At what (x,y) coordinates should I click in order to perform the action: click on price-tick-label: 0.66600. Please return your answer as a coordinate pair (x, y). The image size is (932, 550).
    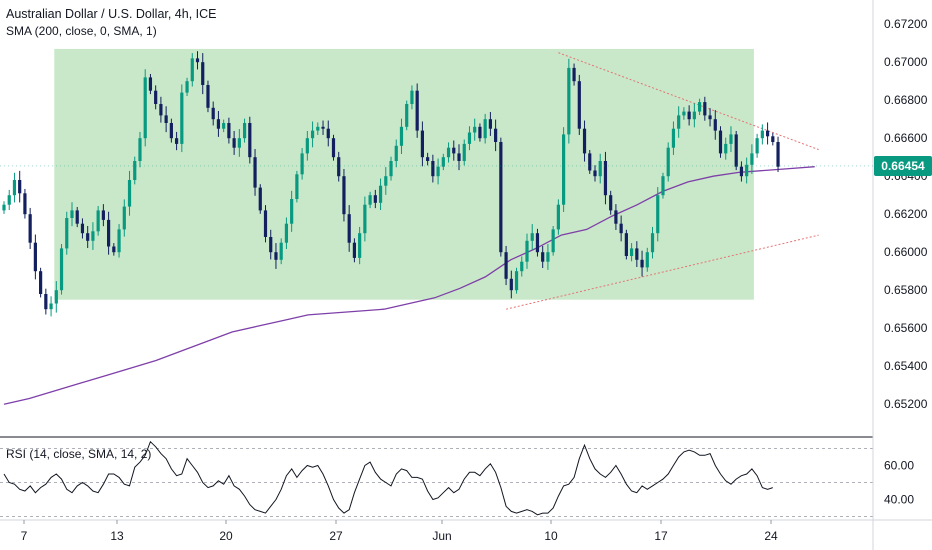
    Looking at the image, I should click on (906, 138).